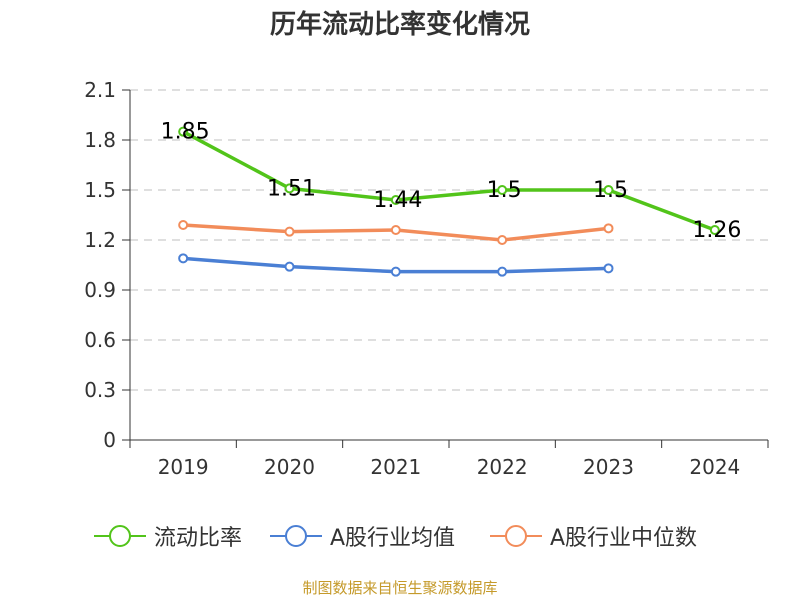 Image resolution: width=800 pixels, height=600 pixels. I want to click on y-tick-label: 1.8, so click(100, 140).